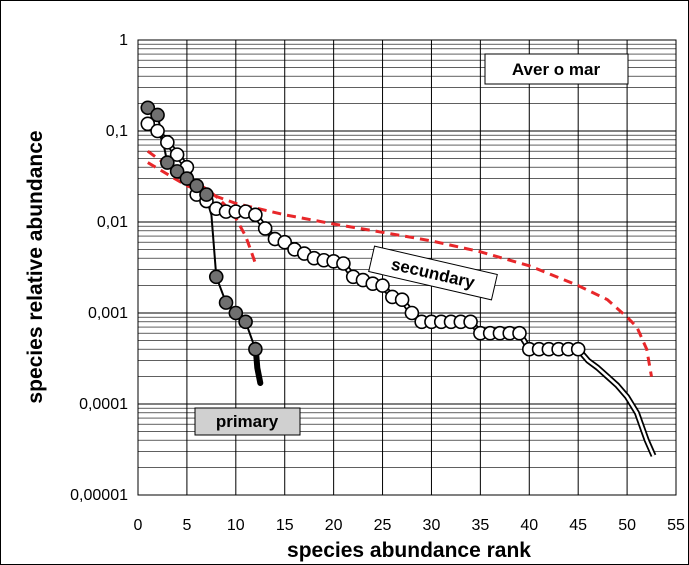 This screenshot has width=689, height=565. What do you see at coordinates (123, 40) in the screenshot?
I see `y-tick-label: 1` at bounding box center [123, 40].